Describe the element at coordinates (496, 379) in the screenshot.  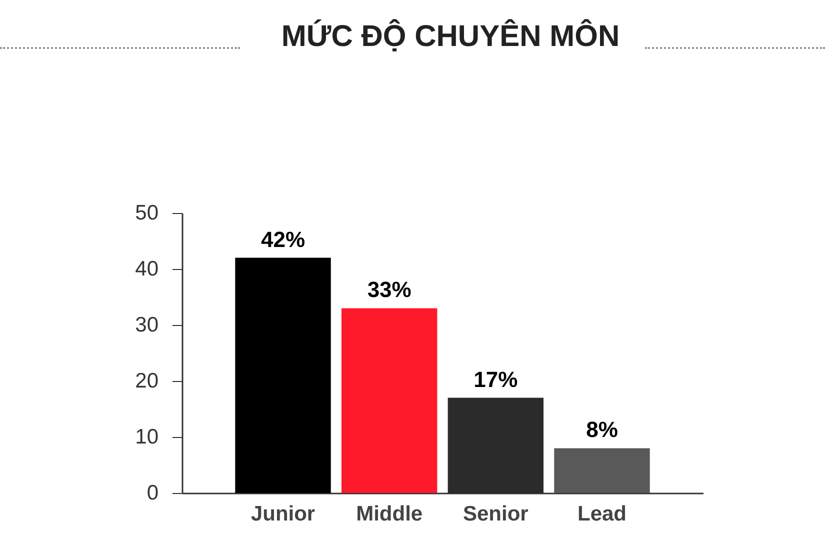
I see `data-label: 17%` at that location.